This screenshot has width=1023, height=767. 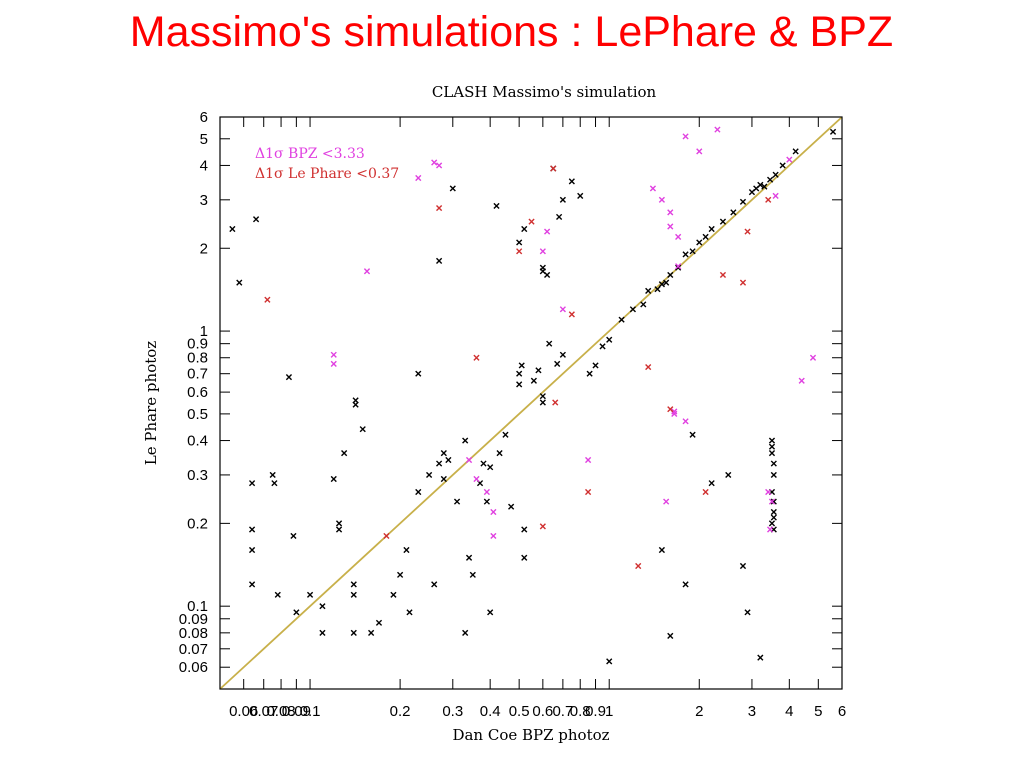 I want to click on chart-title: CLASH Massimo's simulation, so click(x=544, y=92).